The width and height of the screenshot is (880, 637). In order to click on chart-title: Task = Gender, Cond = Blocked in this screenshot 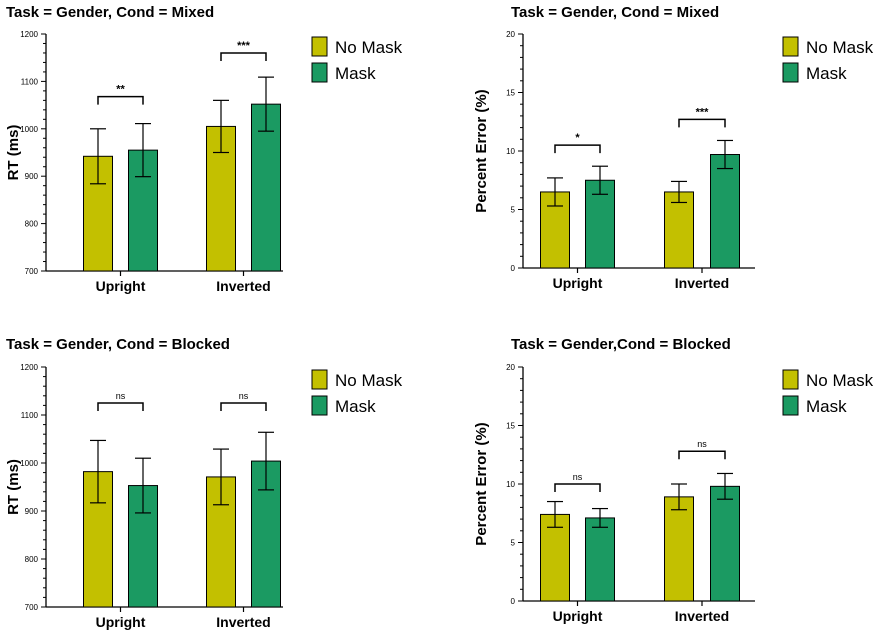, I will do `click(118, 344)`.